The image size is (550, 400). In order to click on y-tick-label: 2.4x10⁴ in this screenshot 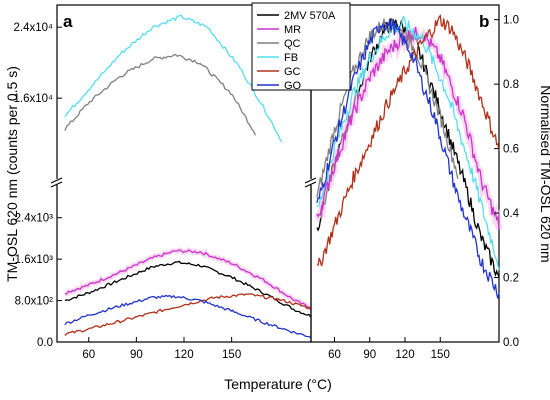, I will do `click(34, 28)`.